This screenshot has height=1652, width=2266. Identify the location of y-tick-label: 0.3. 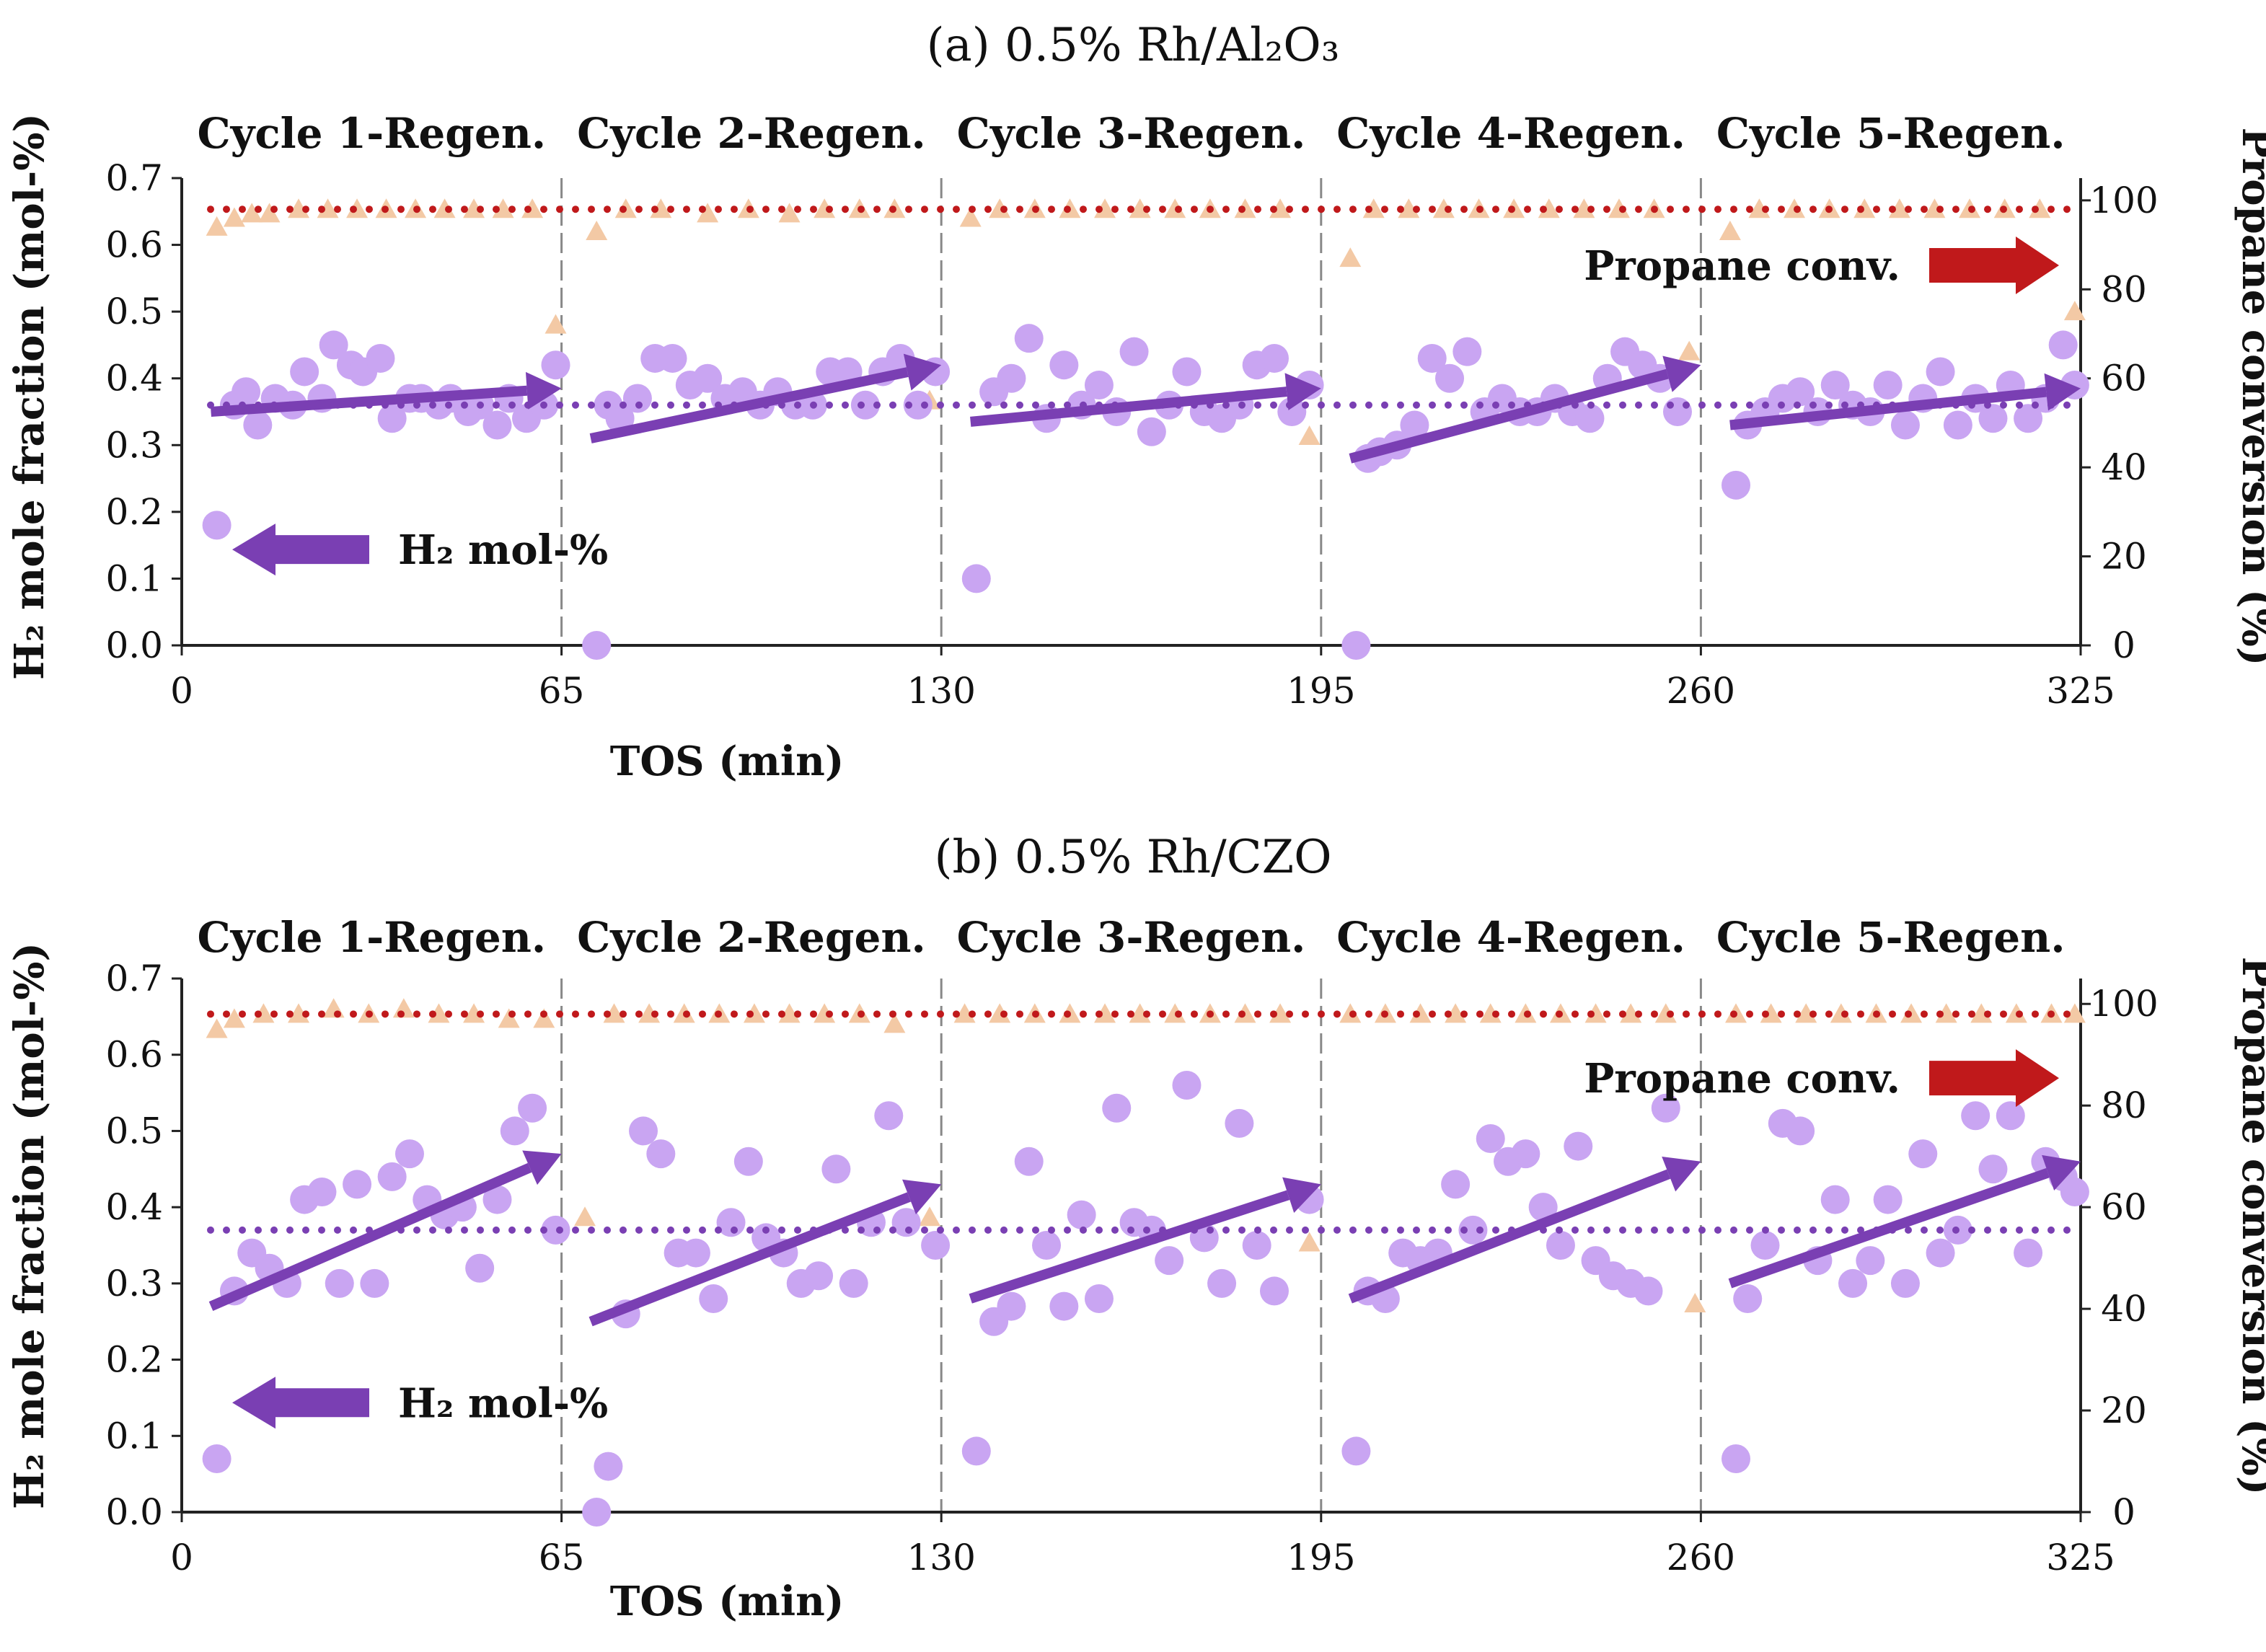
(134, 445).